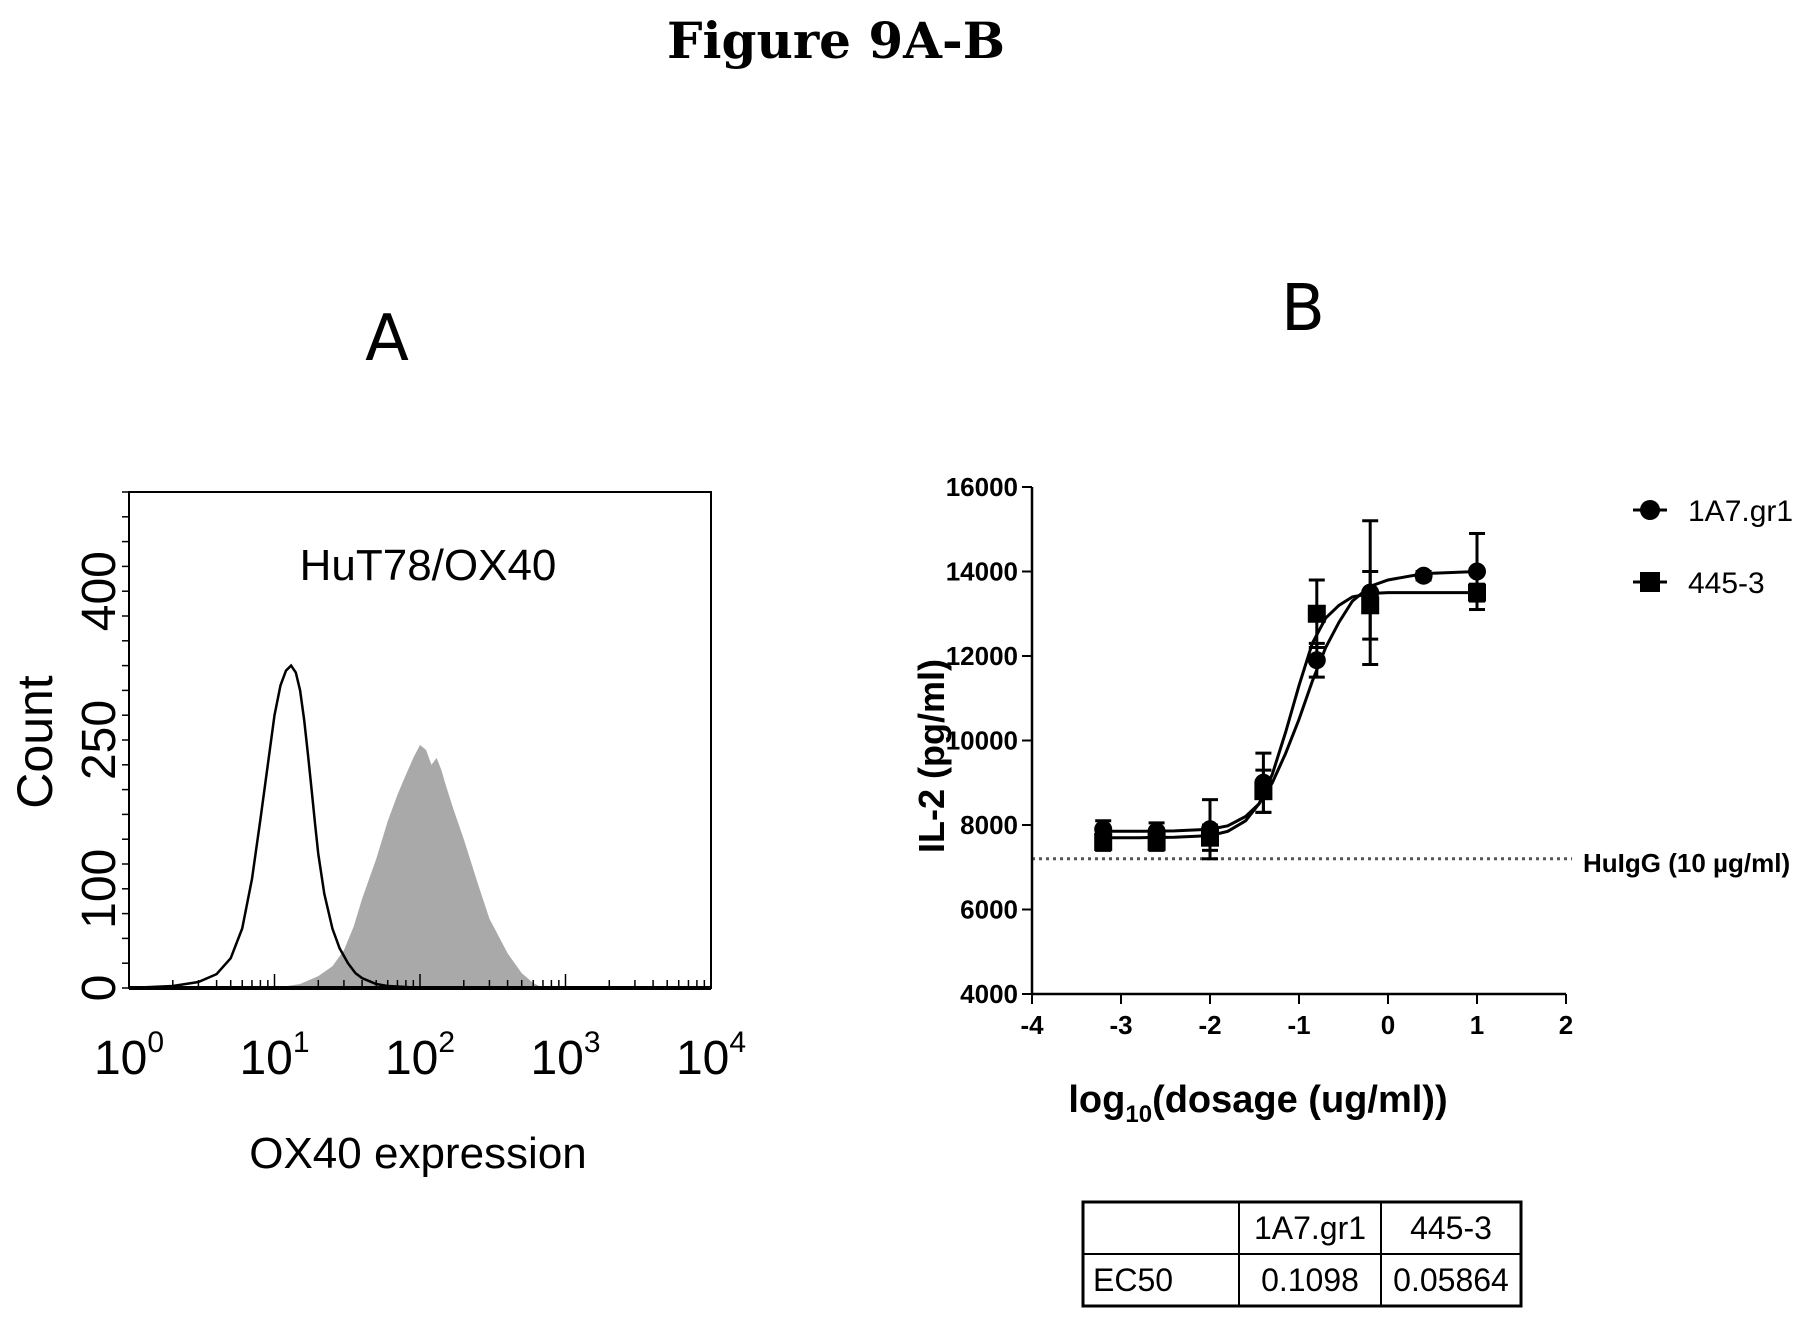  I want to click on histogram-y-axis-label: Count, so click(35, 742).